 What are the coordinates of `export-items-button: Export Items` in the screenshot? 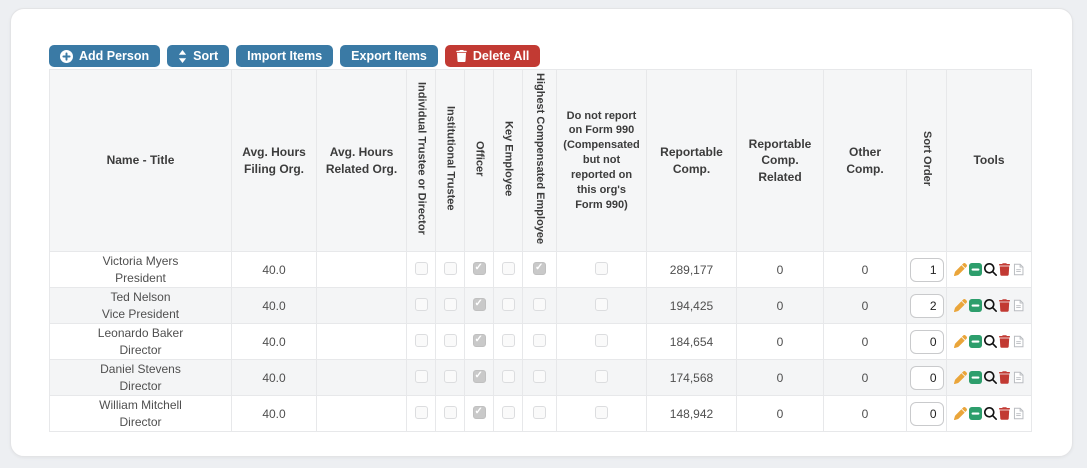 It's located at (389, 56).